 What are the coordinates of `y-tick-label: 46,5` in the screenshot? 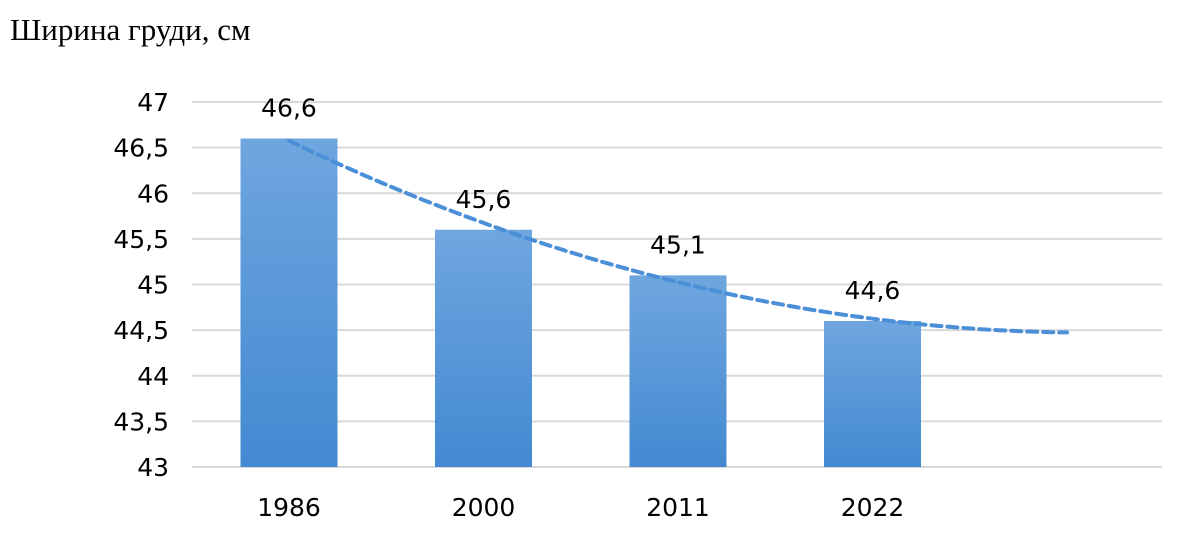 It's located at (141, 148).